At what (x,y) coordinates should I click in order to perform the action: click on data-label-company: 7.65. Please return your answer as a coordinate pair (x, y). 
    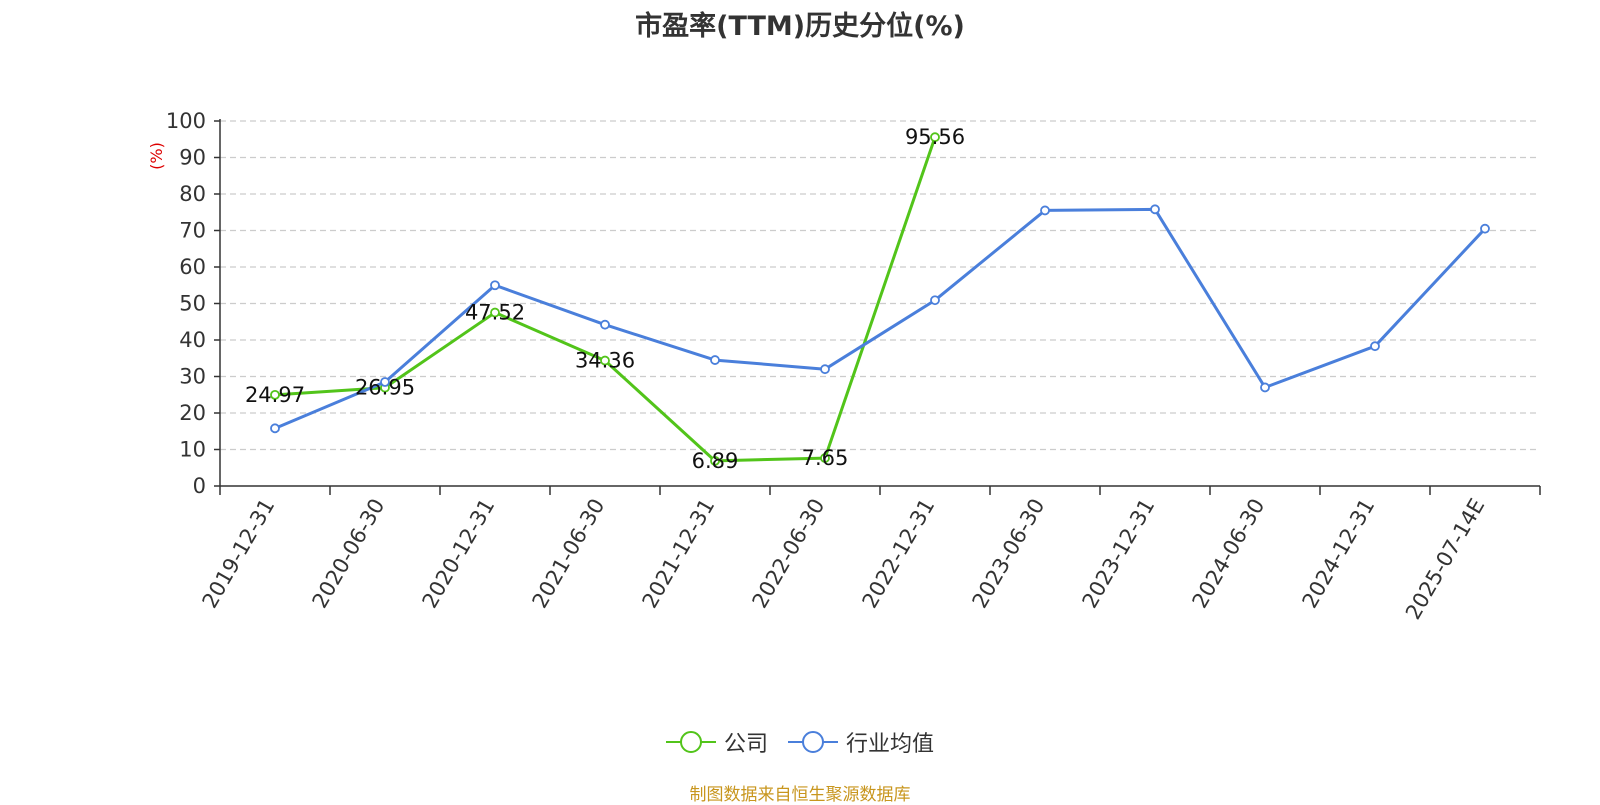
    Looking at the image, I should click on (825, 458).